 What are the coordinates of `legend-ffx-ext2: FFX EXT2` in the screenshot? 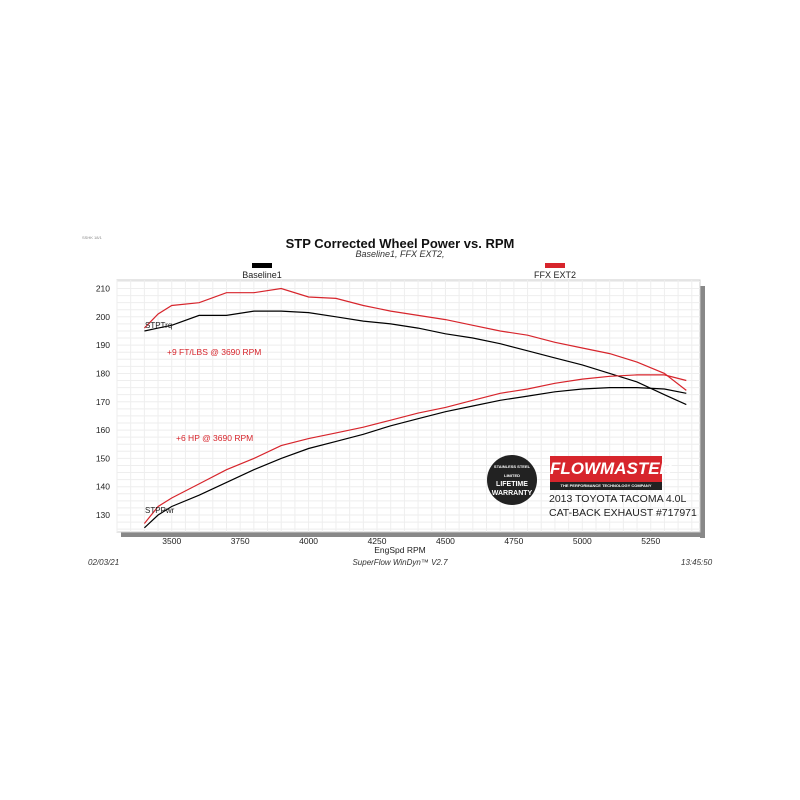 It's located at (555, 271).